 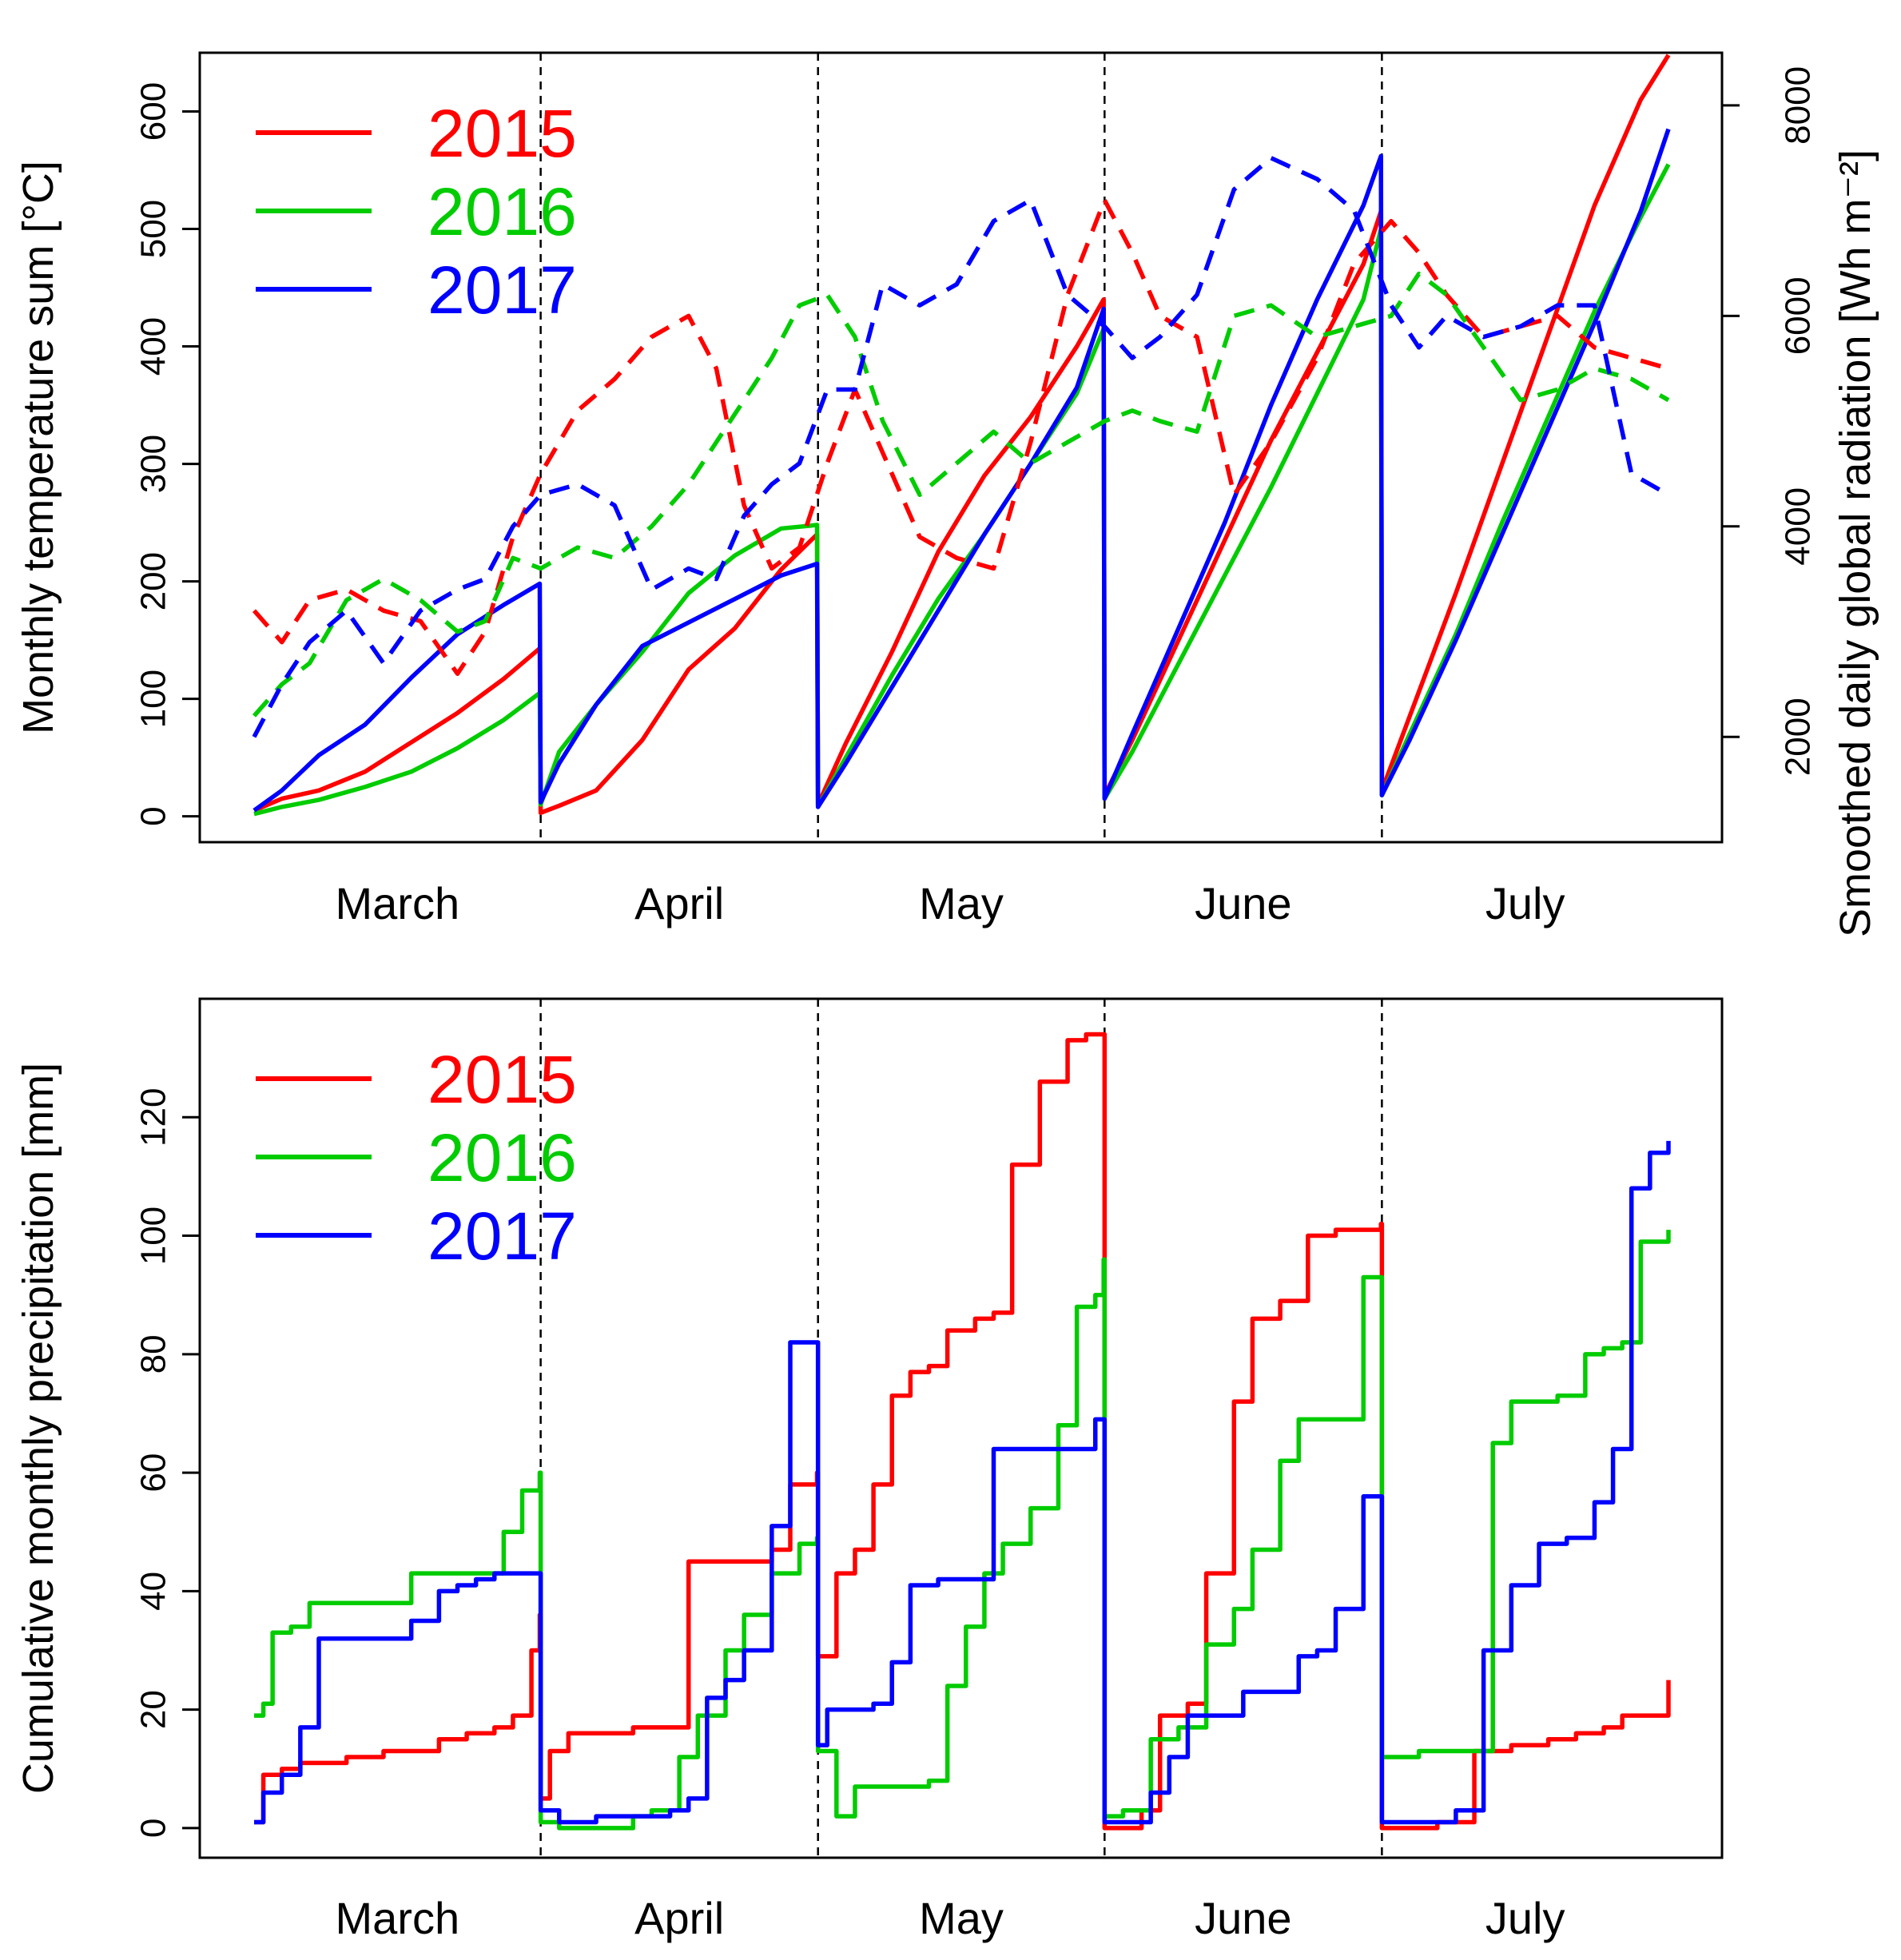 What do you see at coordinates (153, 464) in the screenshot?
I see `y-tick-label: 300` at bounding box center [153, 464].